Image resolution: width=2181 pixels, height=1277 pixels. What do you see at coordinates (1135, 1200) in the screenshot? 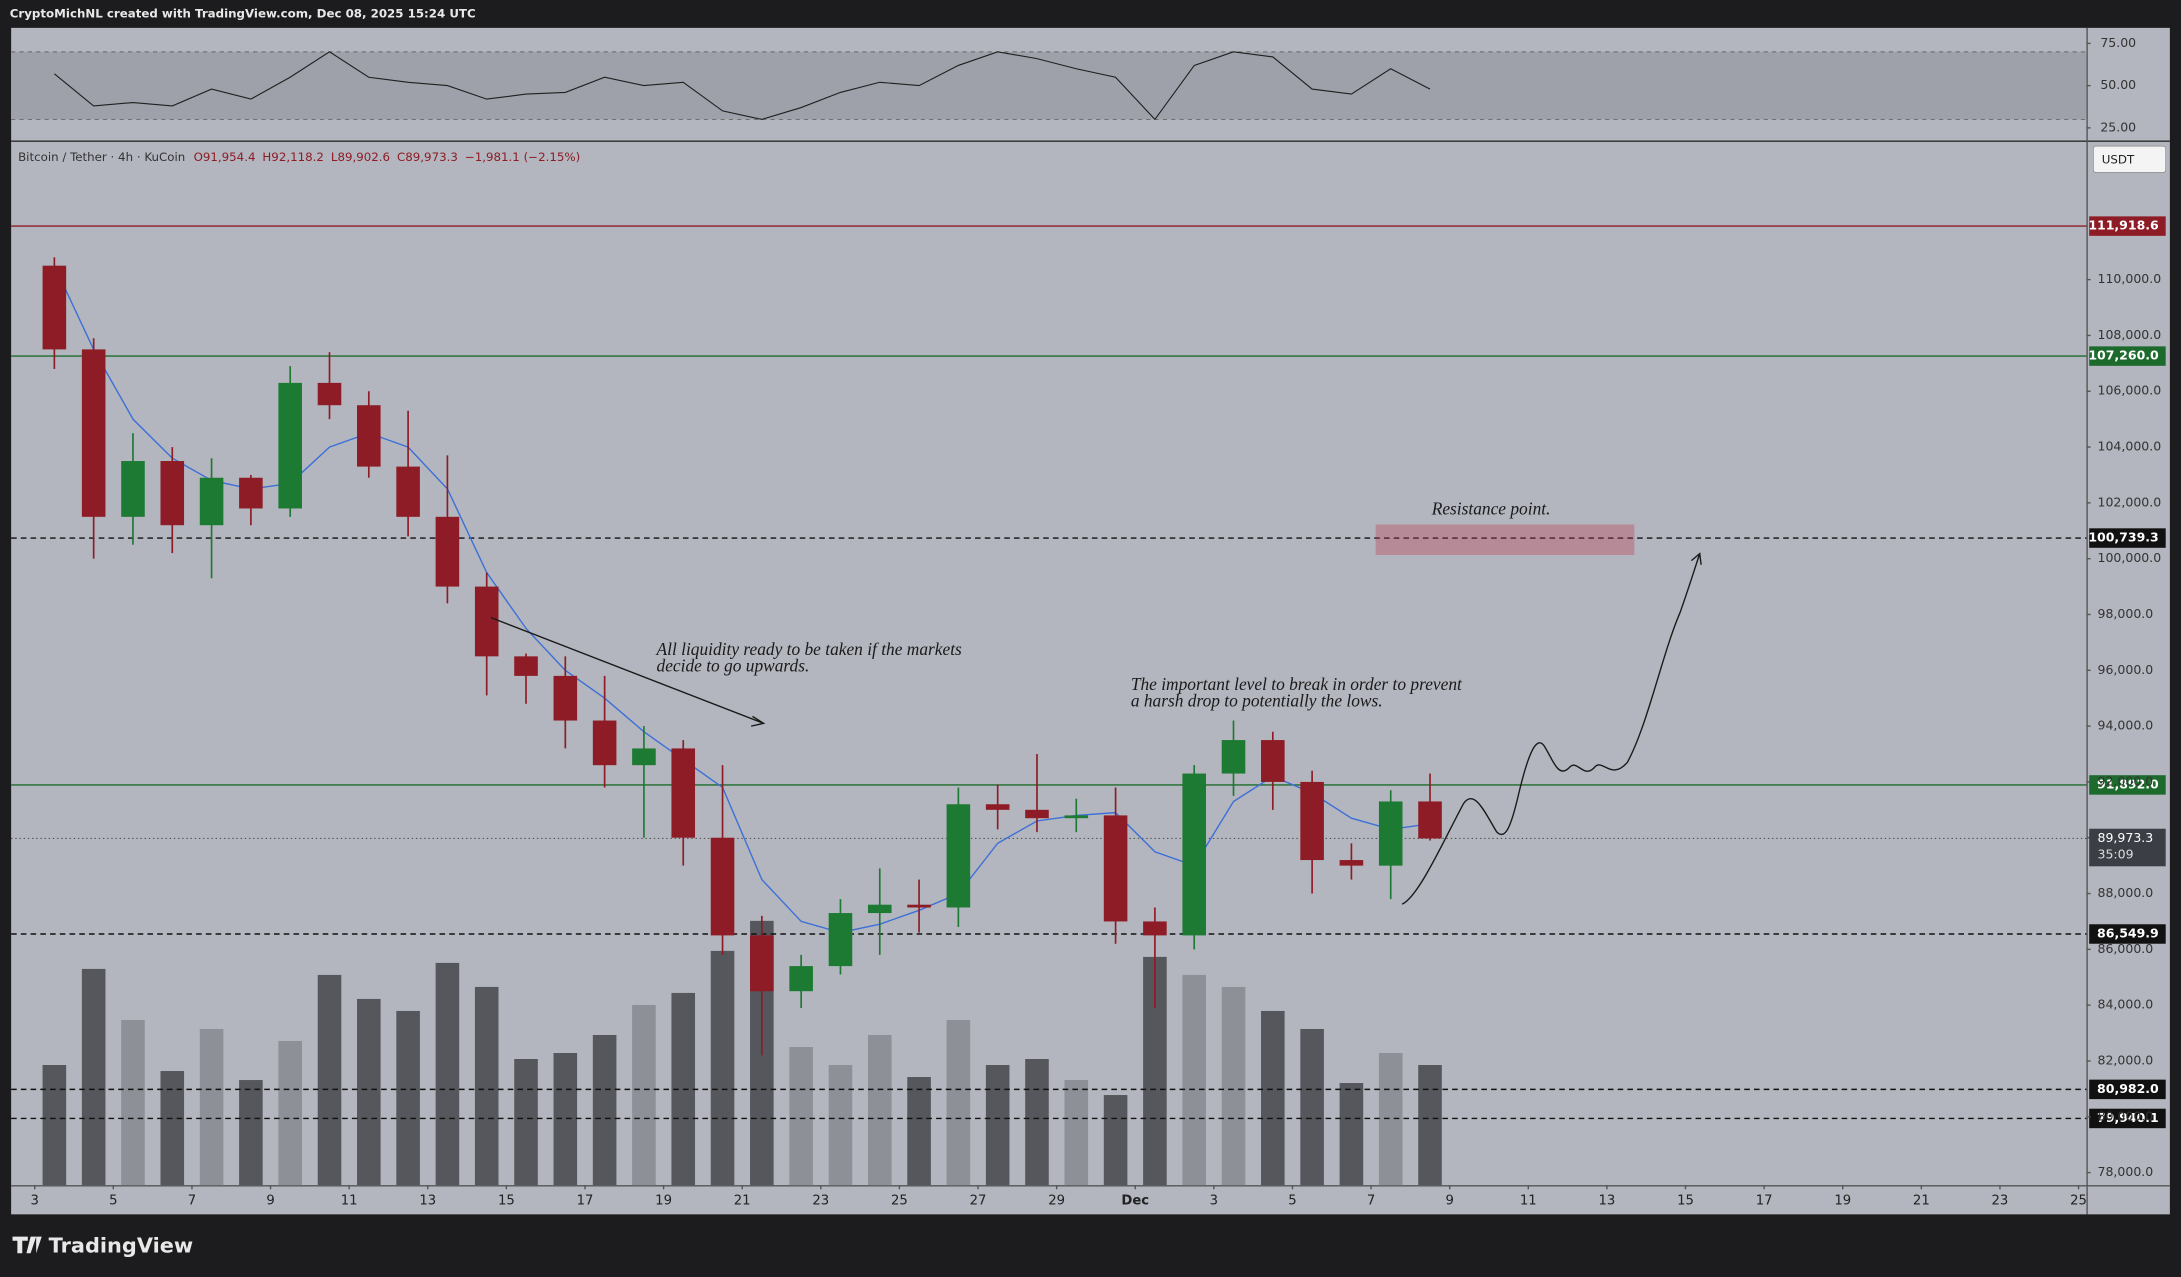
I see `x-tick-label: Dec` at bounding box center [1135, 1200].